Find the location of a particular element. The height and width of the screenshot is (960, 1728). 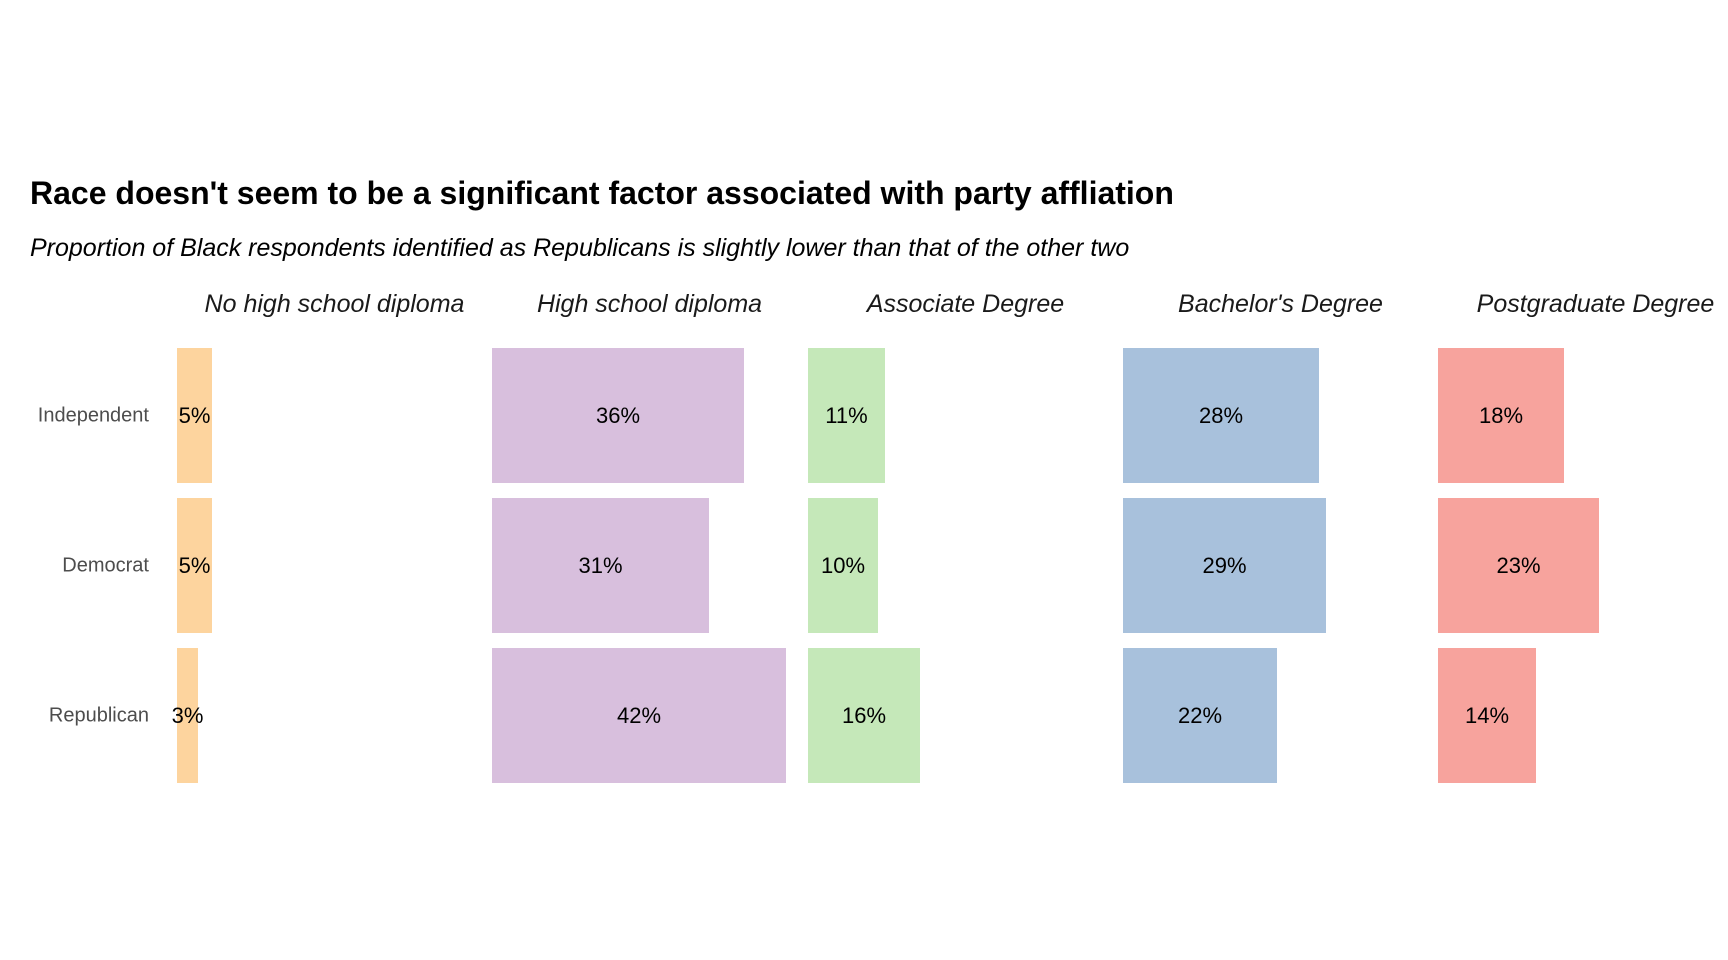

row-label-democrat: Democrat is located at coordinates (105, 566).